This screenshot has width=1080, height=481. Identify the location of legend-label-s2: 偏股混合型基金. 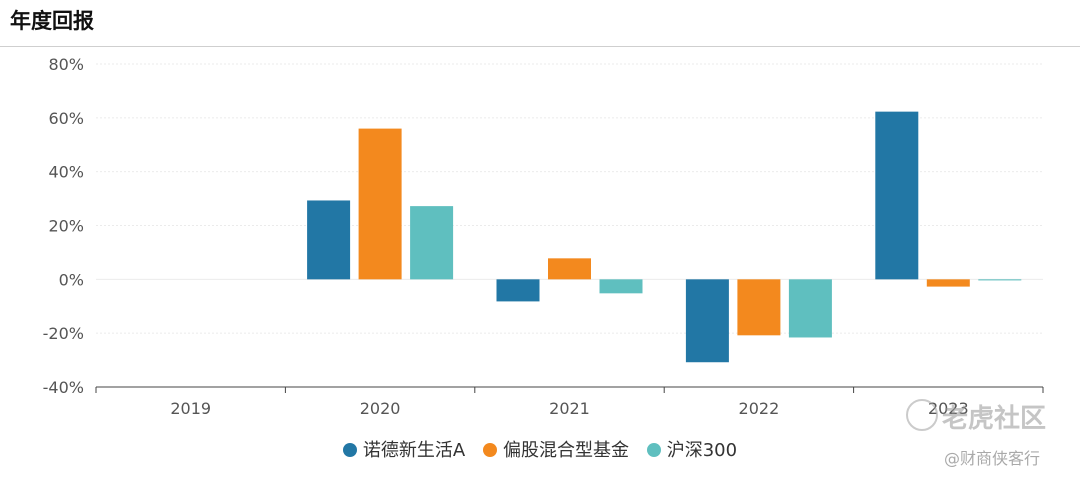
(565, 450).